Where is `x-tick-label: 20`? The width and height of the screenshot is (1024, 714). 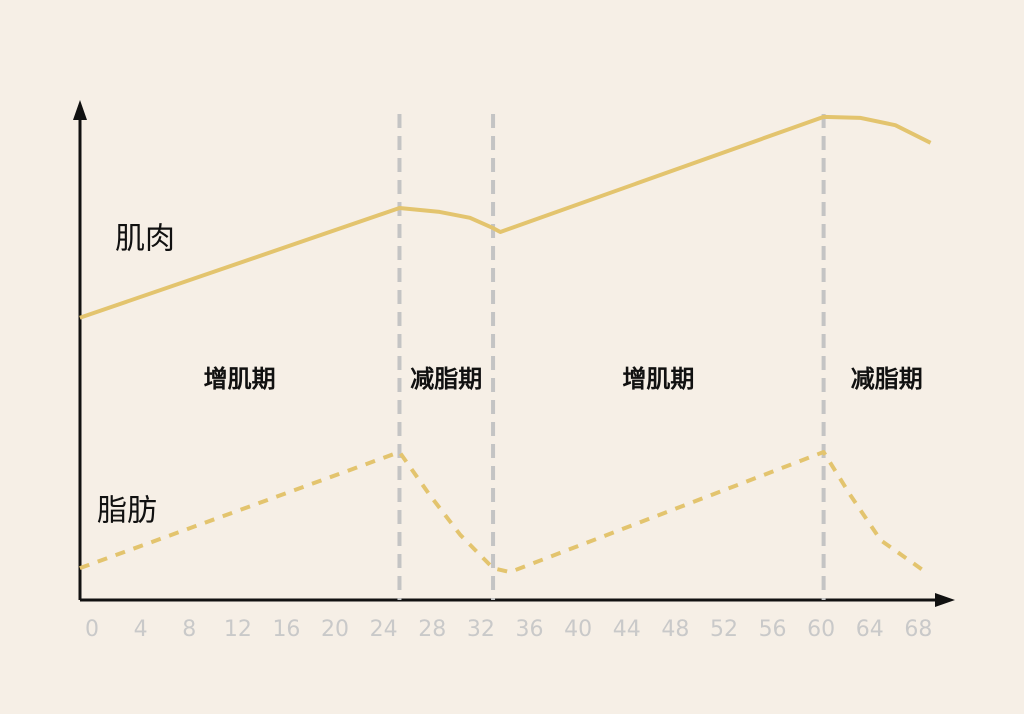
x-tick-label: 20 is located at coordinates (335, 629).